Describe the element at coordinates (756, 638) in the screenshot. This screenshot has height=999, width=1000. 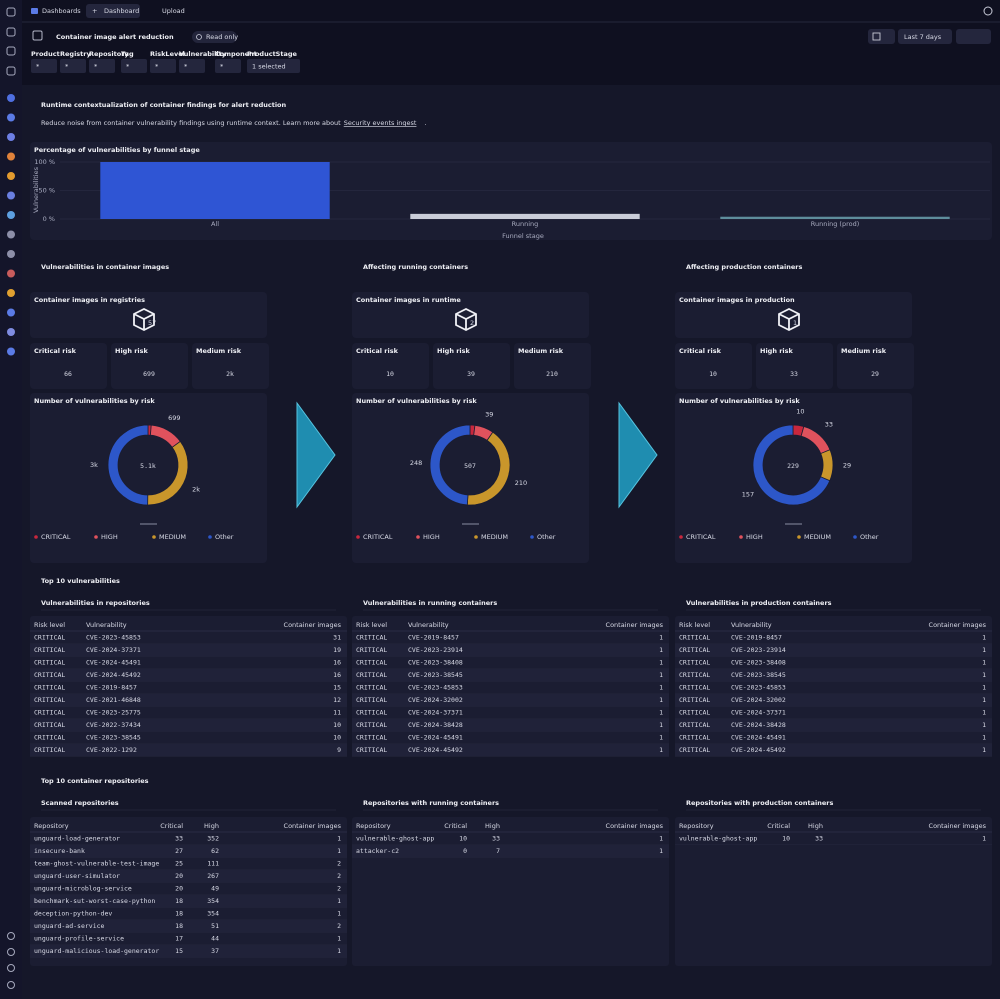
I see `table-cell: CVE-2019-8457` at that location.